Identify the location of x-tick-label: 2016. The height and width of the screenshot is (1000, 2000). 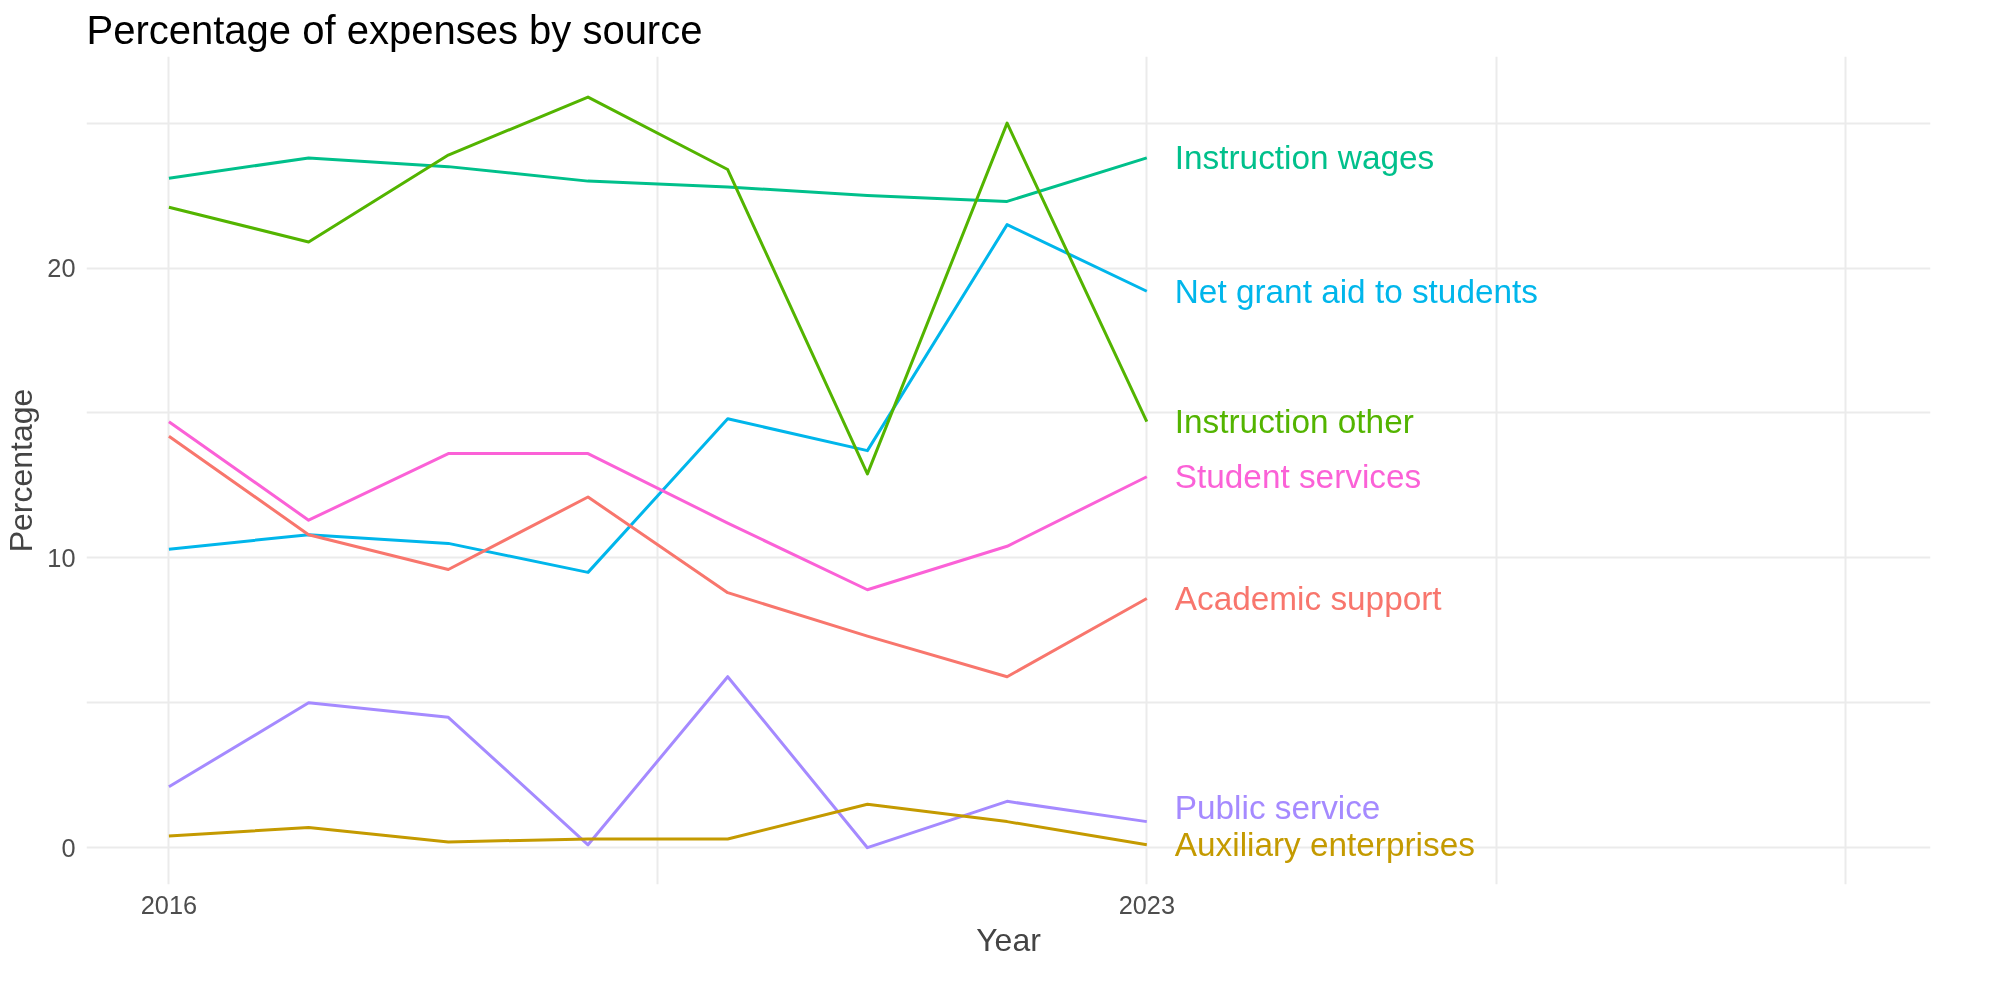
(169, 904).